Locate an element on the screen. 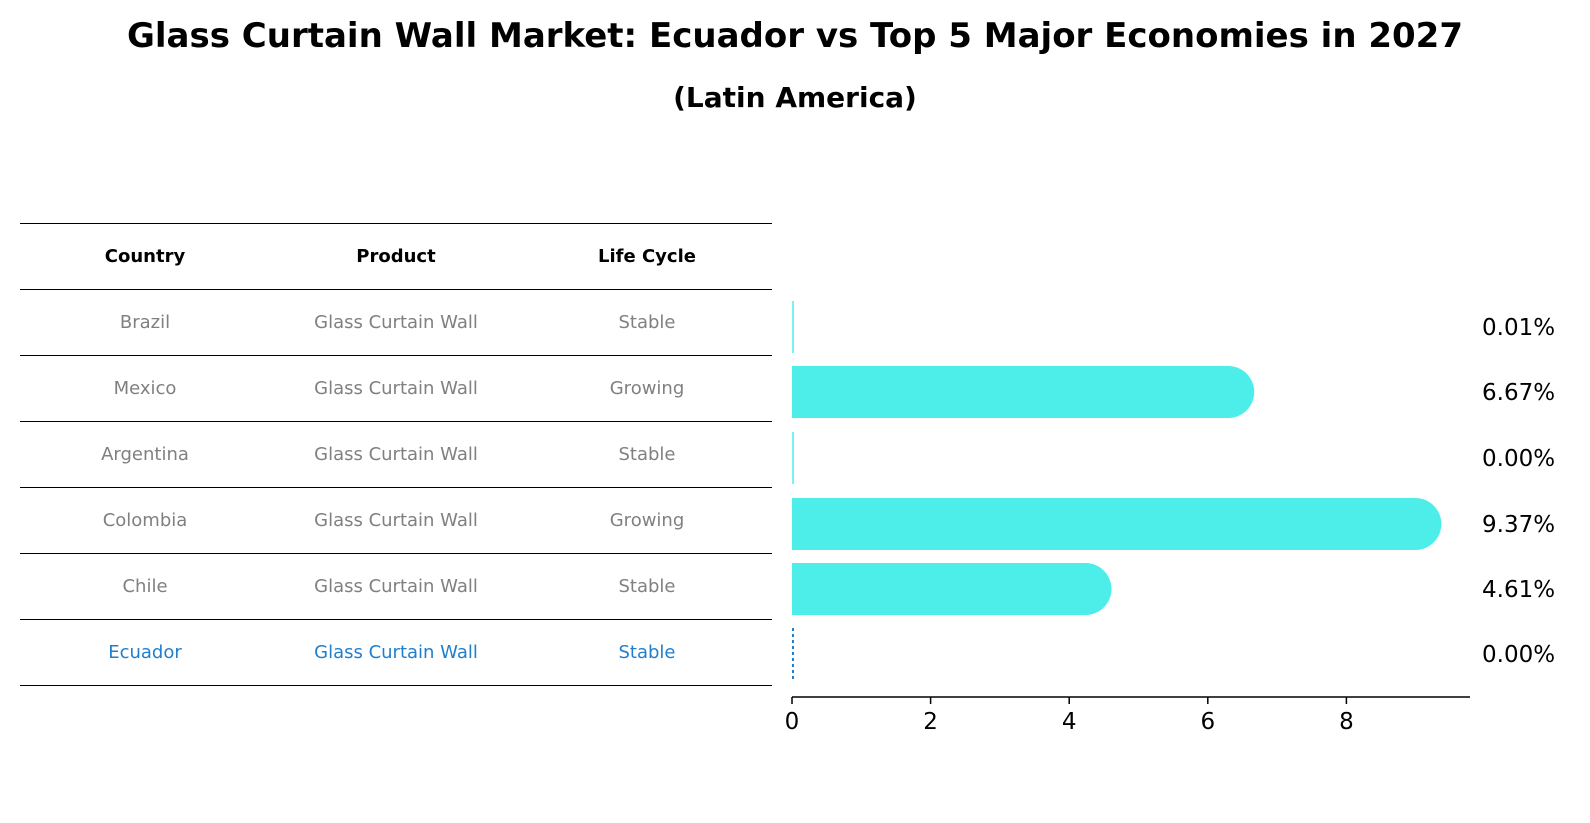  table-row: Brazil Glass Curtain Wall Stable is located at coordinates (396, 322).